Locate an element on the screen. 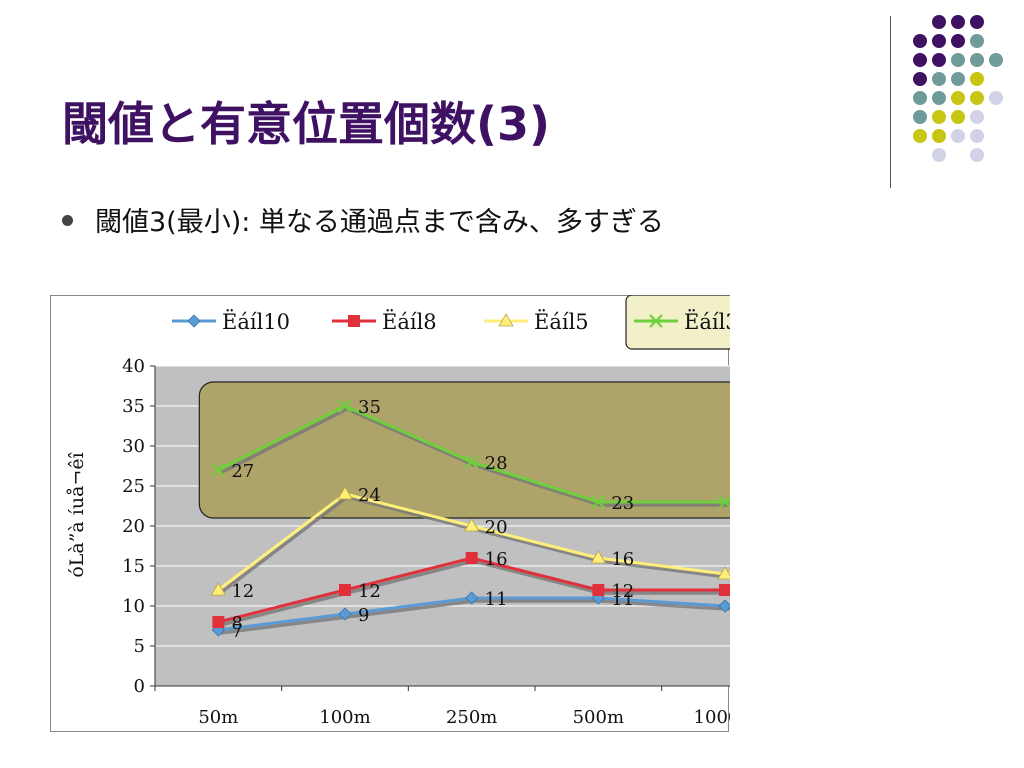 Image resolution: width=1024 pixels, height=768 pixels. bullet-dot-icon is located at coordinates (67, 220).